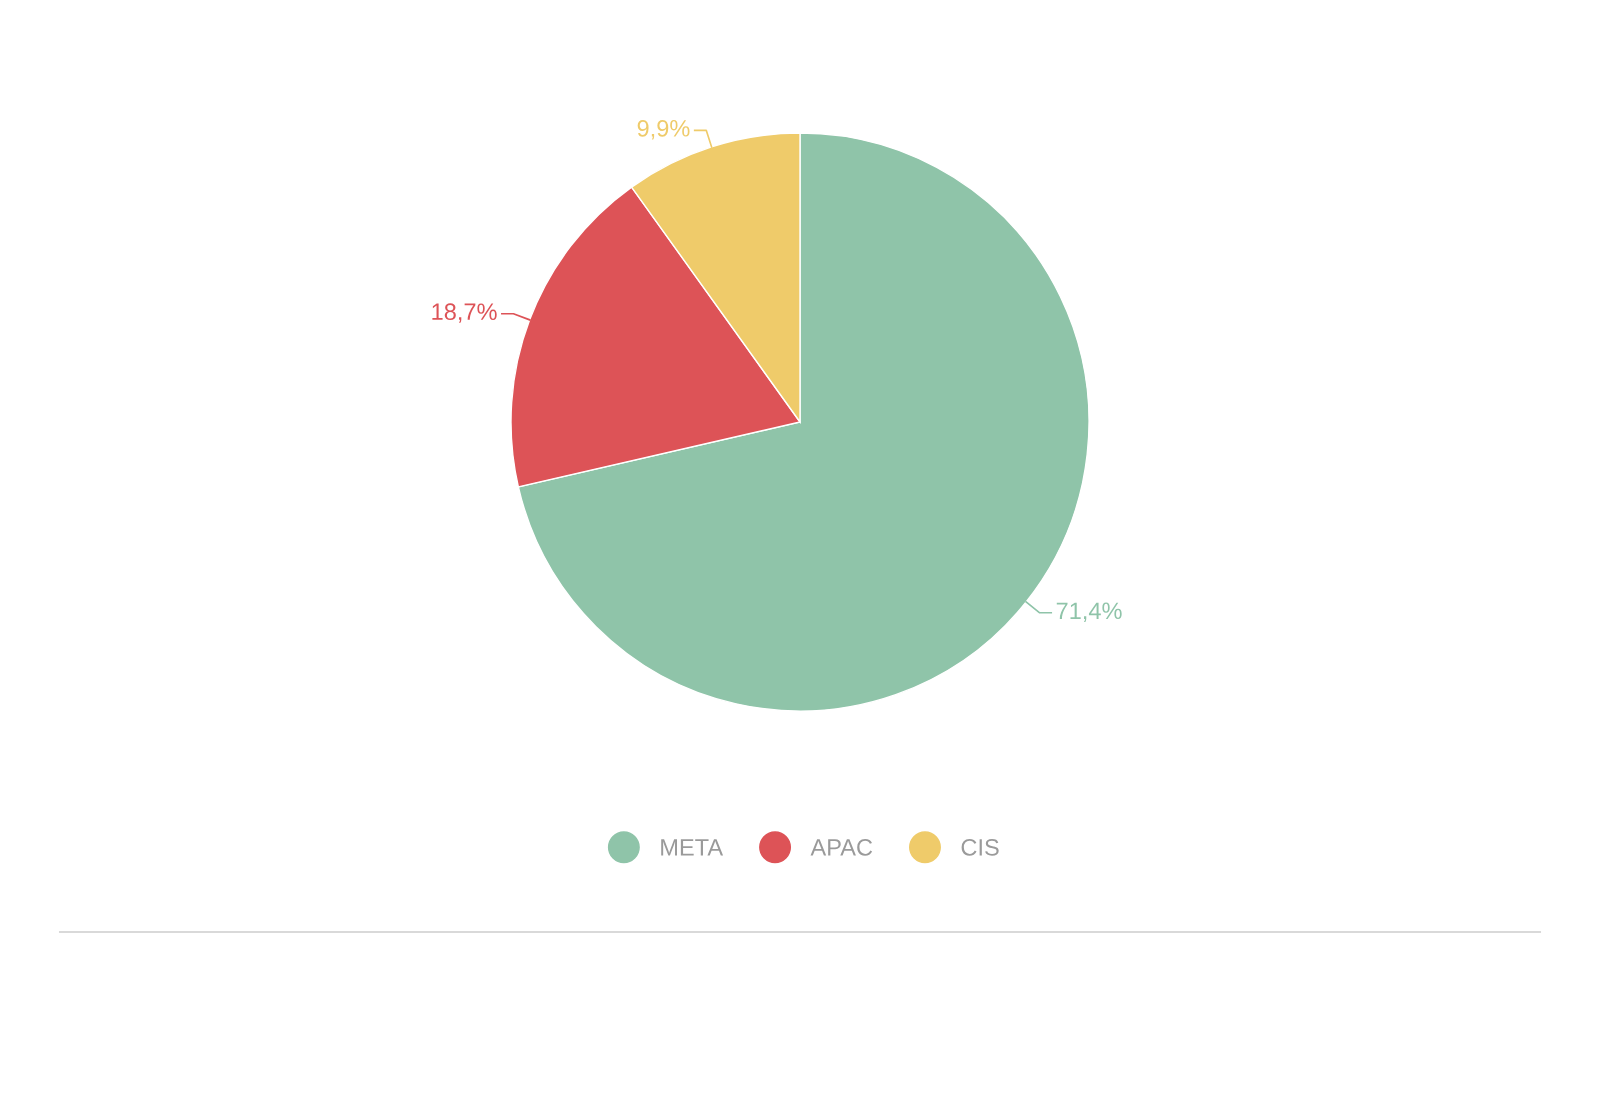 This screenshot has height=1096, width=1600. What do you see at coordinates (464, 313) in the screenshot?
I see `data-label: 18,7%` at bounding box center [464, 313].